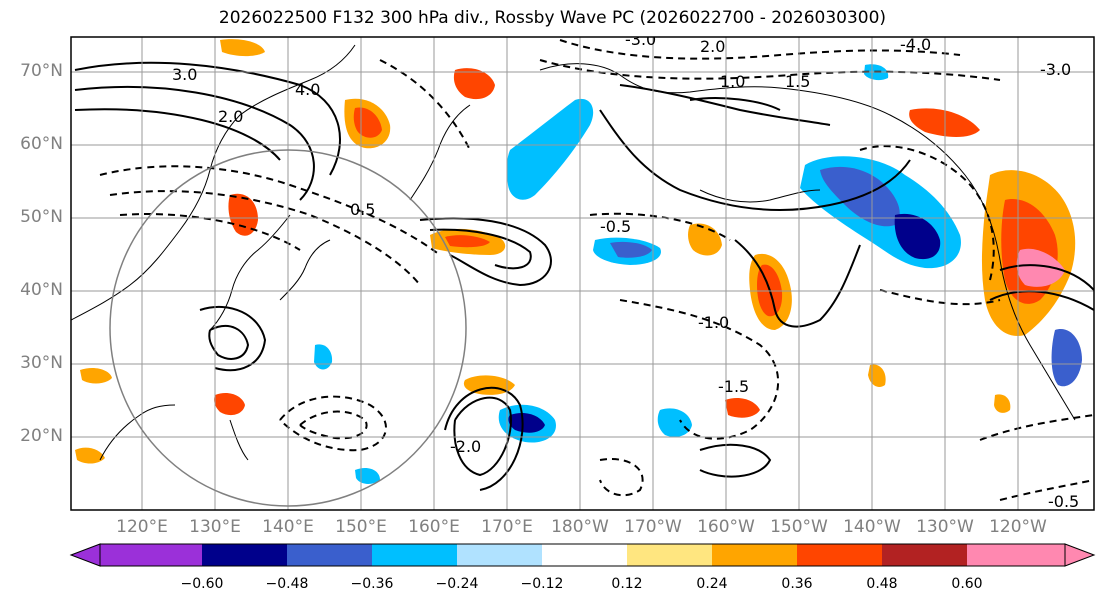  I want to click on colorbar-tick-label: 0.48, so click(882, 584).